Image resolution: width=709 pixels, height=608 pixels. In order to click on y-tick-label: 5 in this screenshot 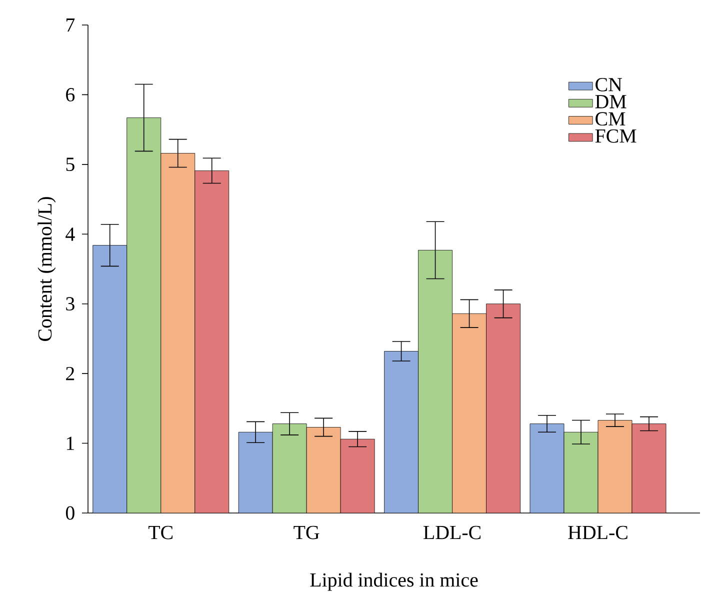, I will do `click(70, 165)`.